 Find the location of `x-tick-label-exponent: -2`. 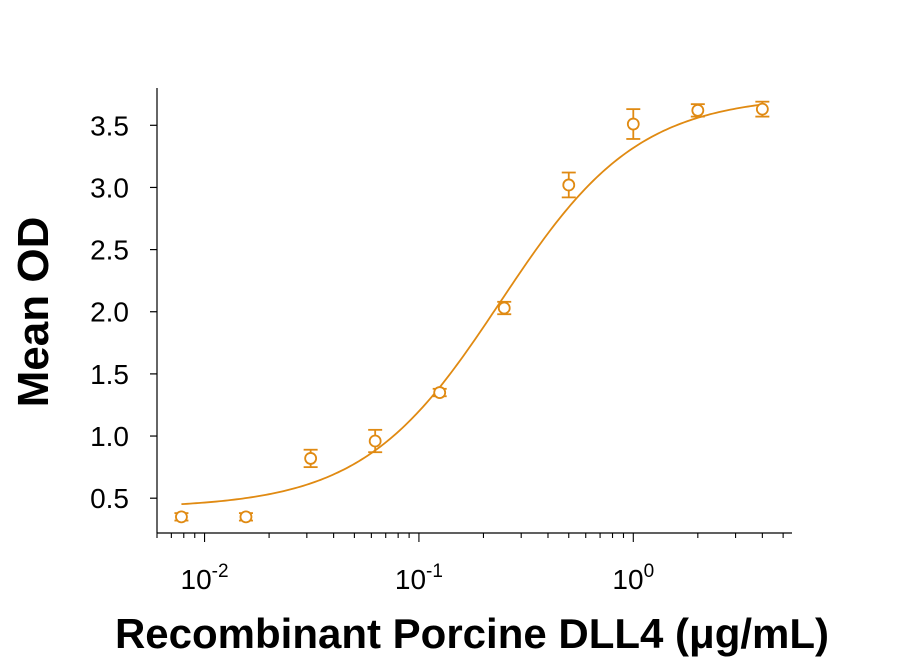

x-tick-label-exponent: -2 is located at coordinates (220, 571).